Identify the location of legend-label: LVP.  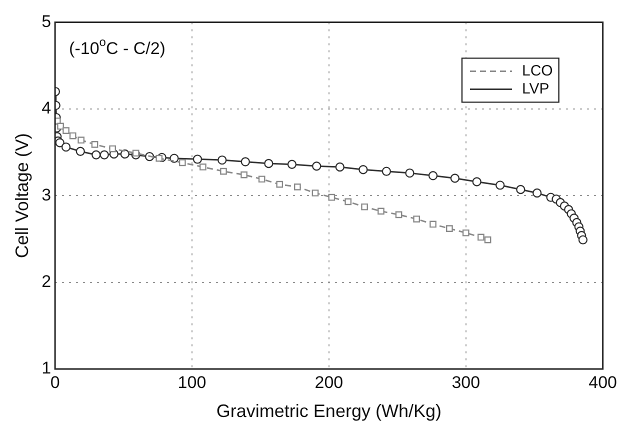
(536, 89).